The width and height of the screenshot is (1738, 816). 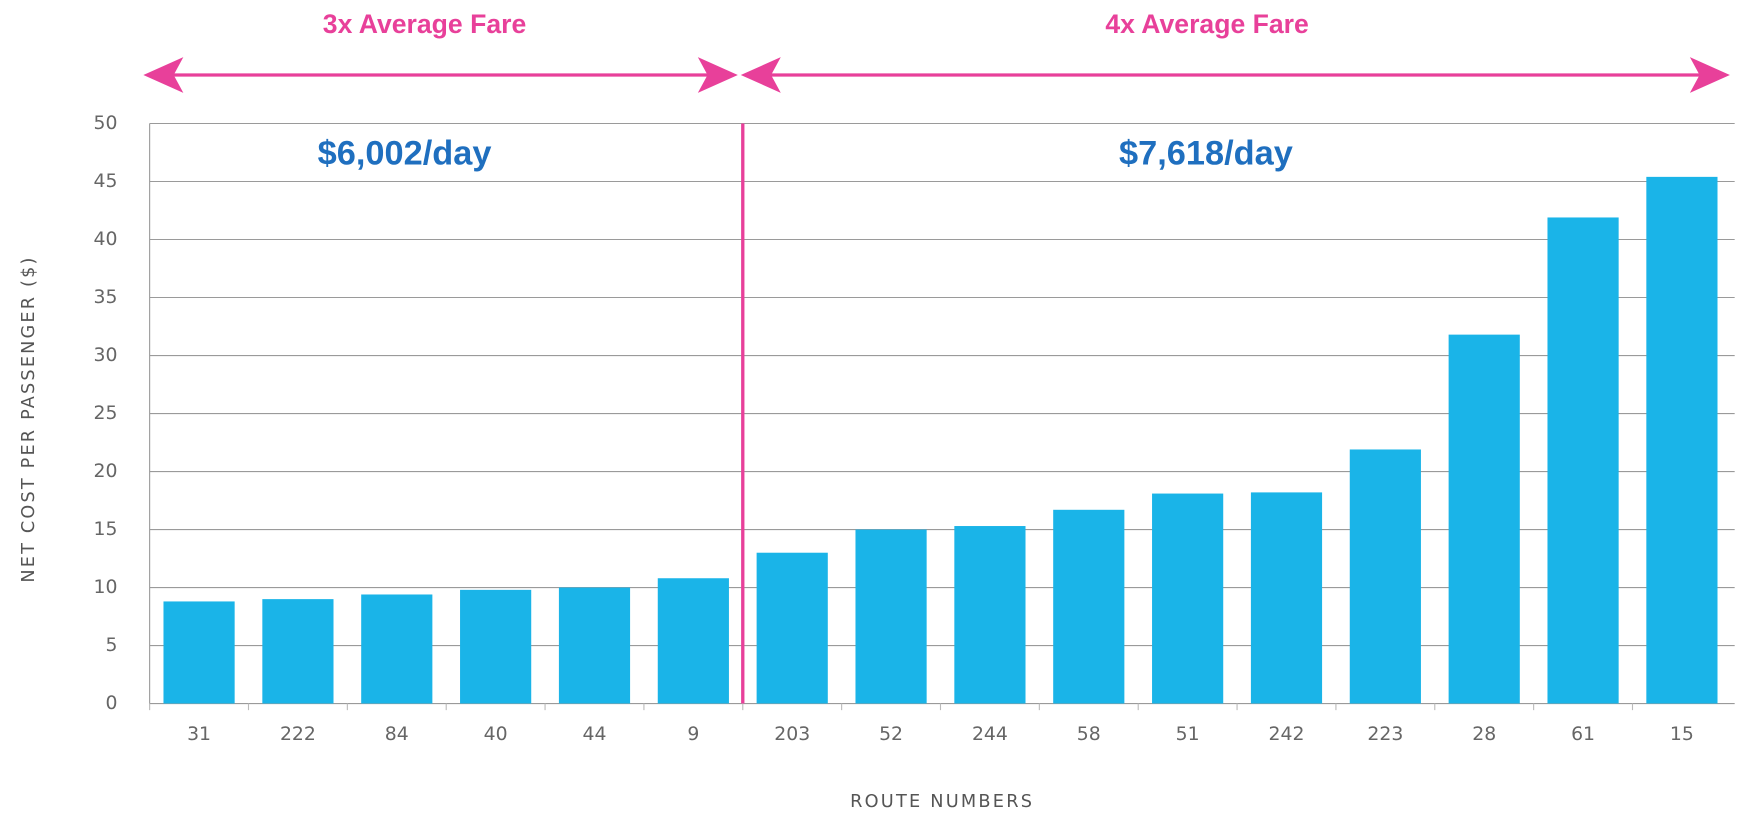 I want to click on y-axis-title: NET COST PER PASSENGER ($), so click(x=29, y=418).